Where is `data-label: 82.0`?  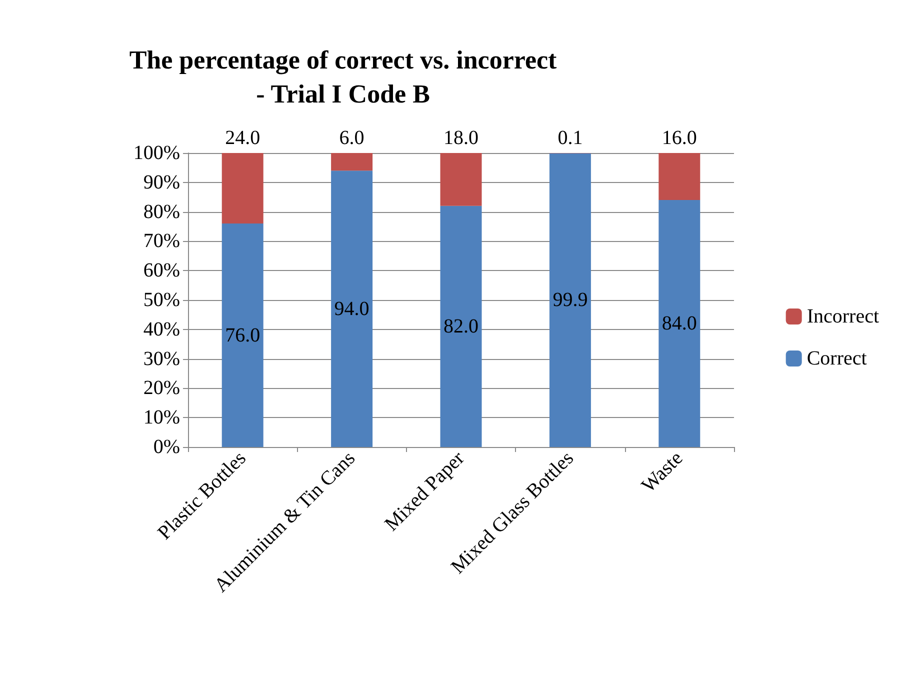 data-label: 82.0 is located at coordinates (461, 326).